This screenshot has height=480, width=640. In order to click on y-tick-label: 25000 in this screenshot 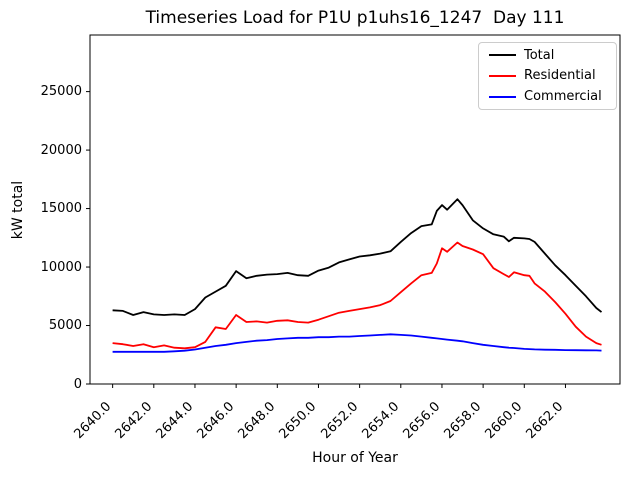, I will do `click(61, 92)`.